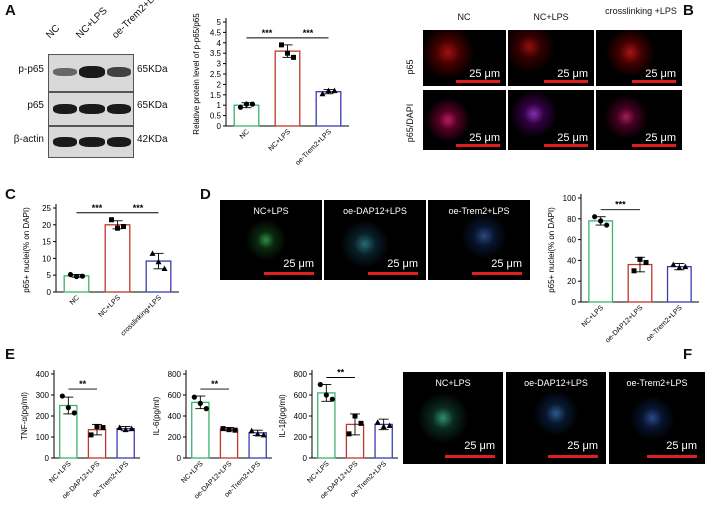  Describe the element at coordinates (571, 260) in the screenshot. I see `y-tick-label: 40` at that location.